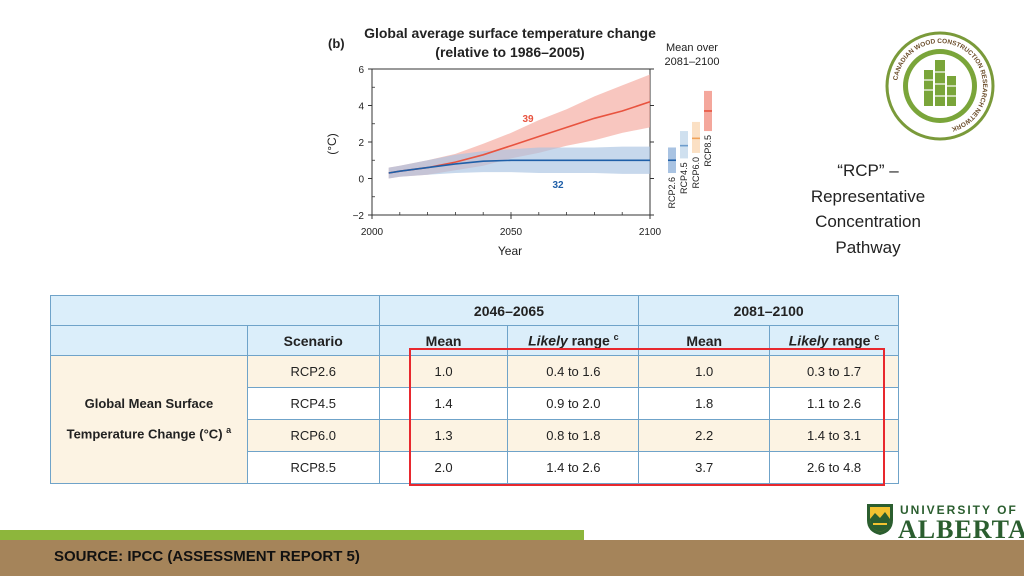  I want to click on footer-accent-bar, so click(292, 535).